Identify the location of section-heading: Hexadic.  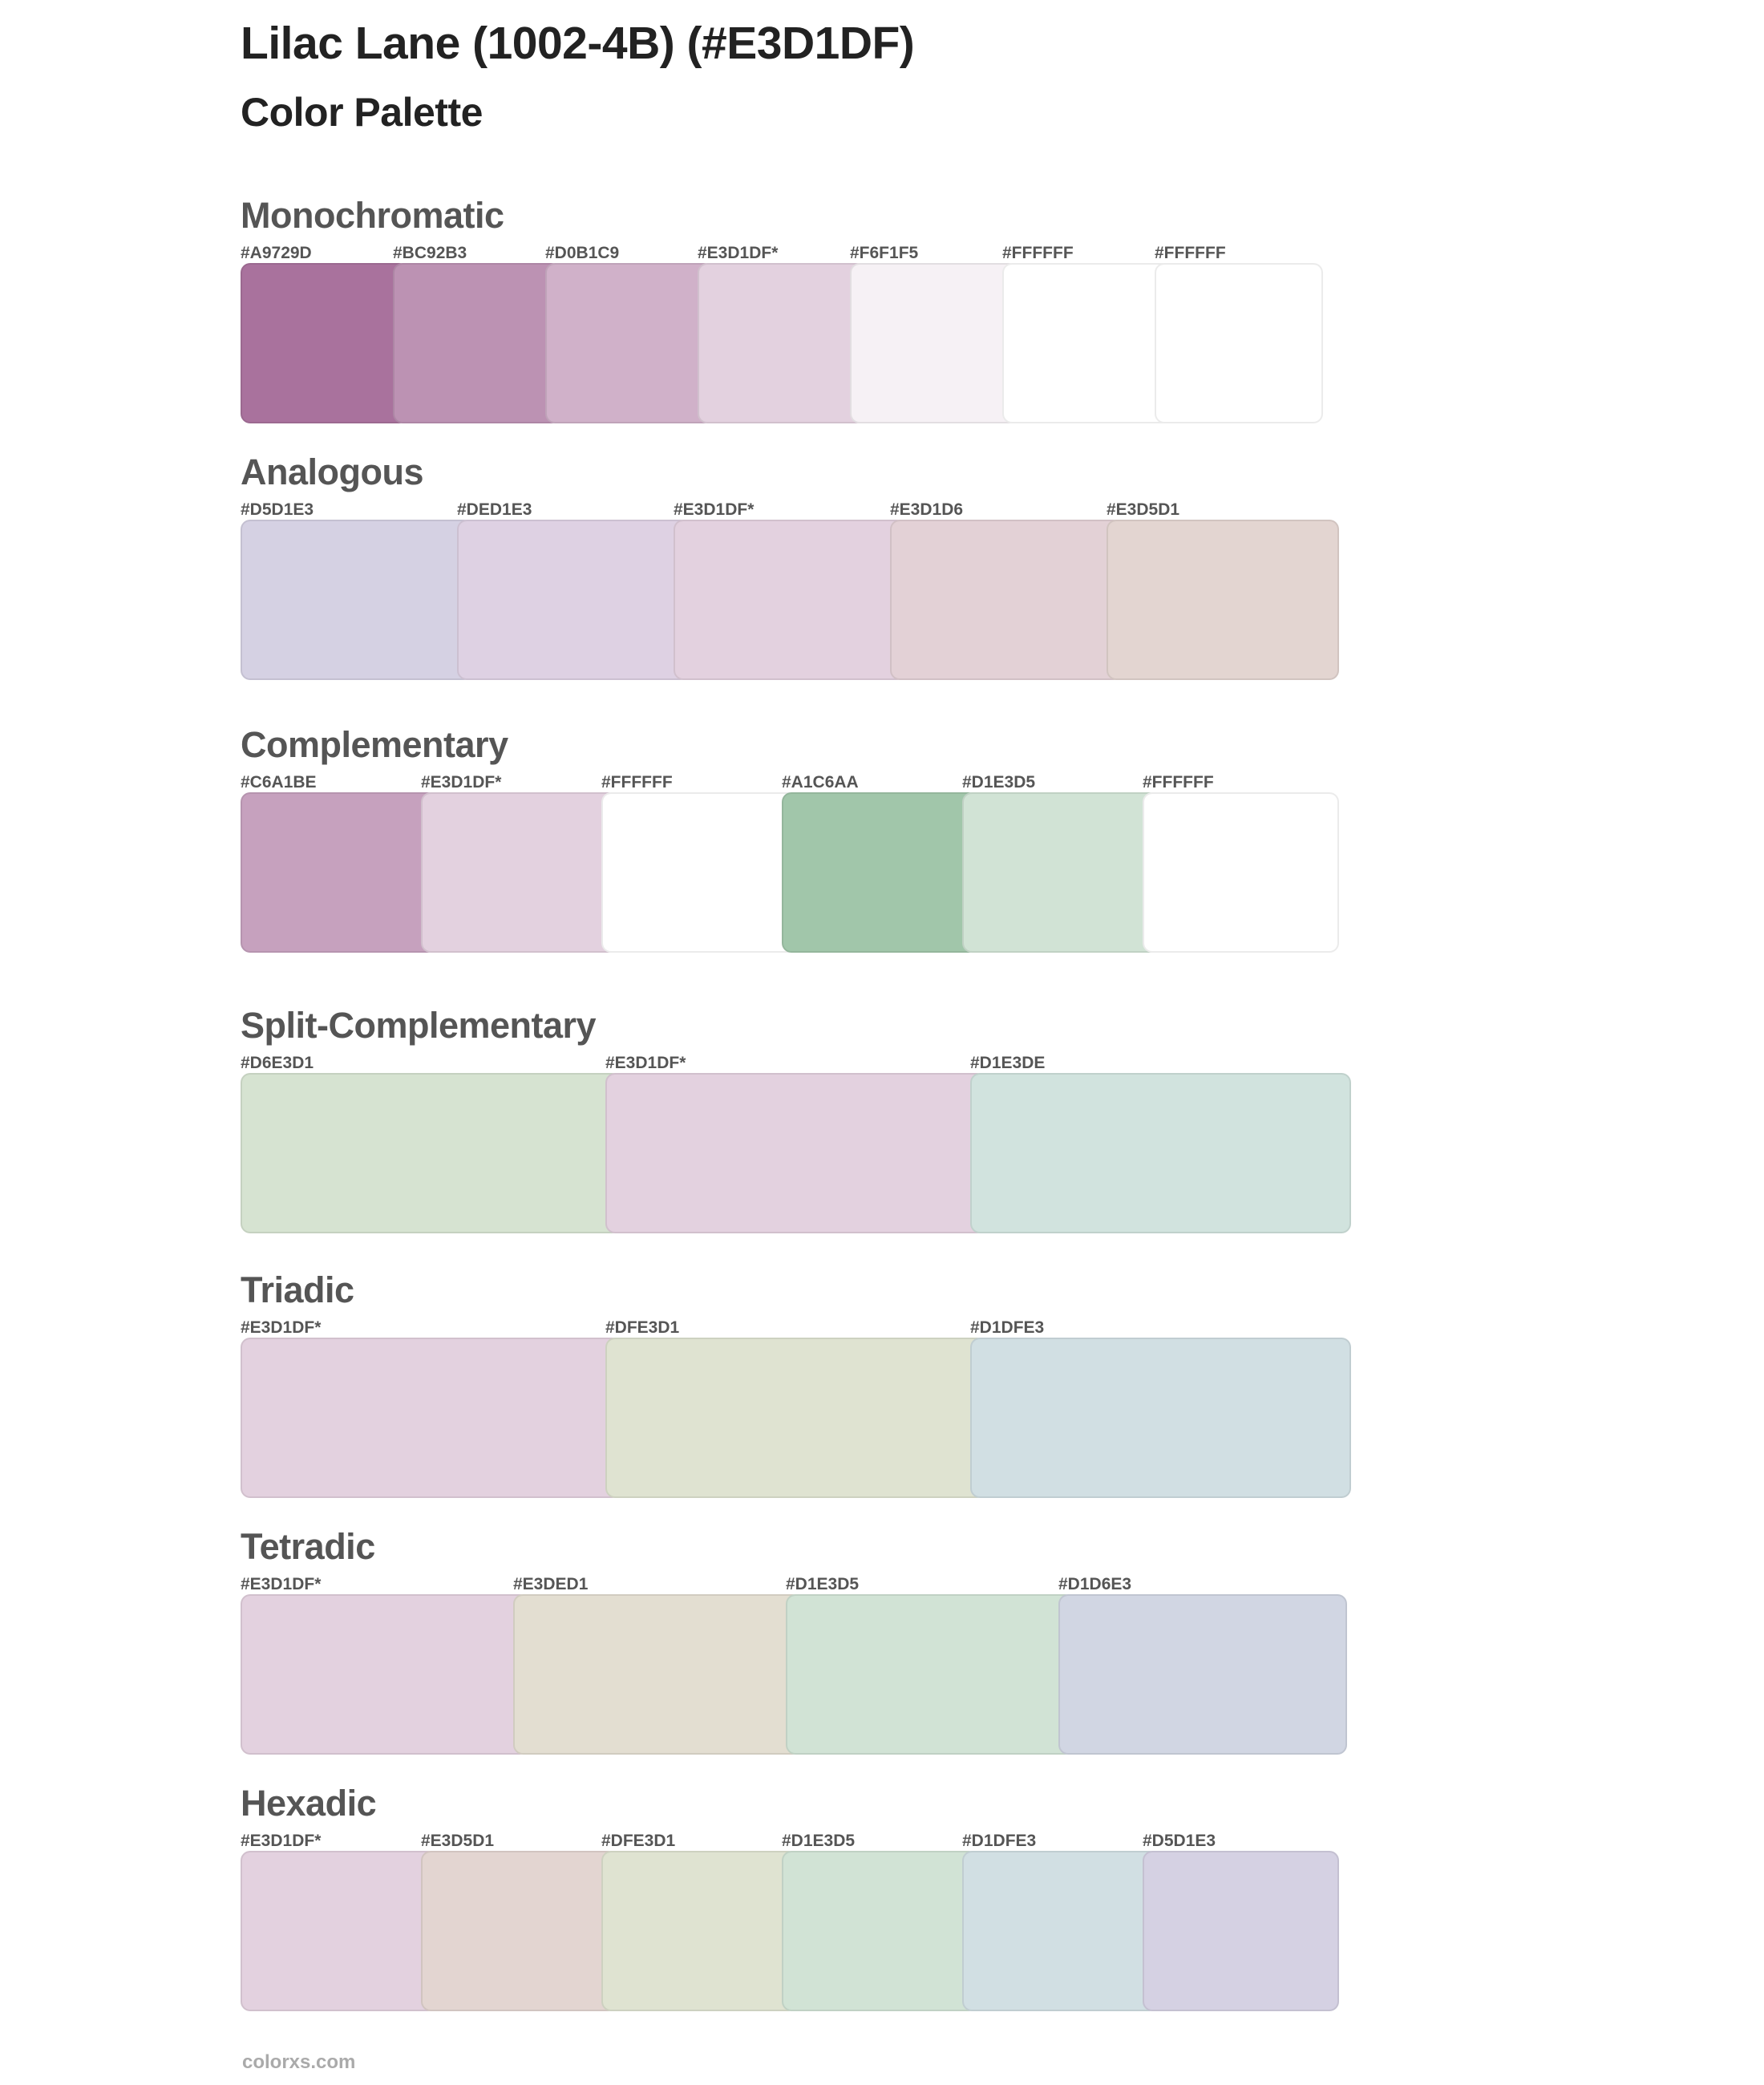
(309, 1803).